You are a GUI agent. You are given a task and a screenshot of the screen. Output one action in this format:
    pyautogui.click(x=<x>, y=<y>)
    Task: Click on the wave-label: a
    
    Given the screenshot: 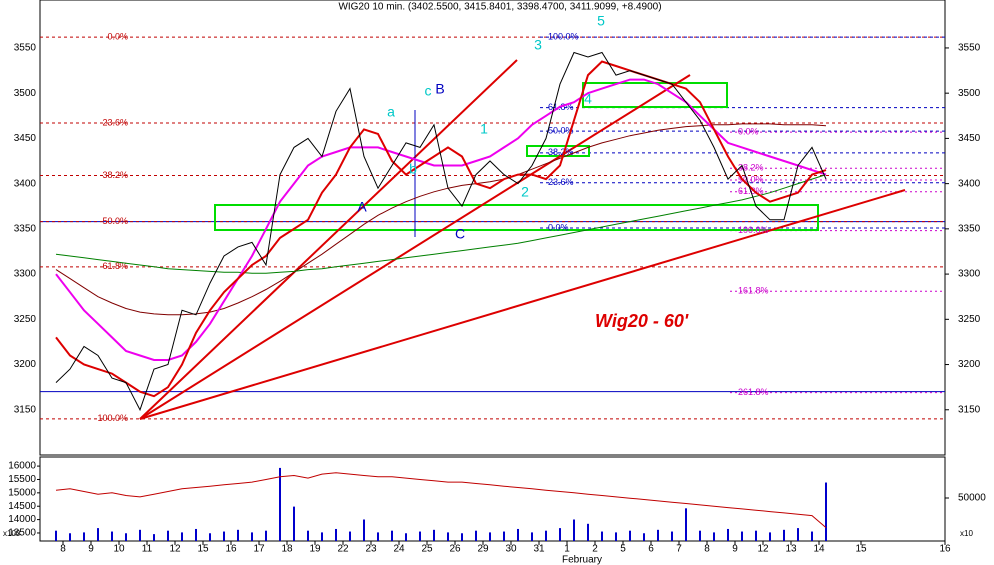 What is the action you would take?
    pyautogui.click(x=391, y=112)
    